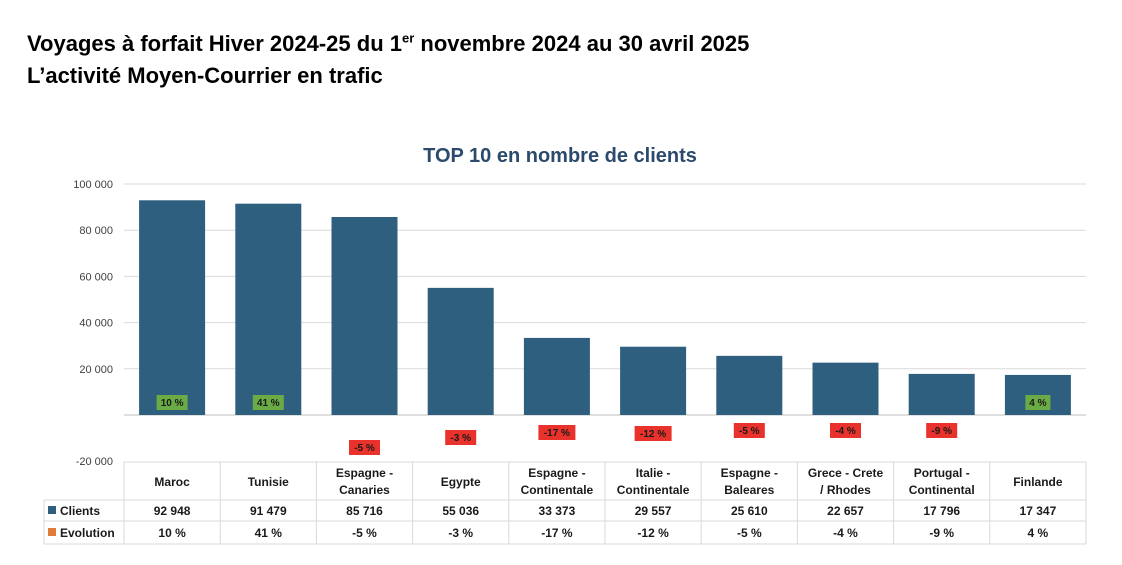 Image resolution: width=1122 pixels, height=565 pixels. Describe the element at coordinates (269, 533) in the screenshot. I see `evolution-value: 41 %` at that location.